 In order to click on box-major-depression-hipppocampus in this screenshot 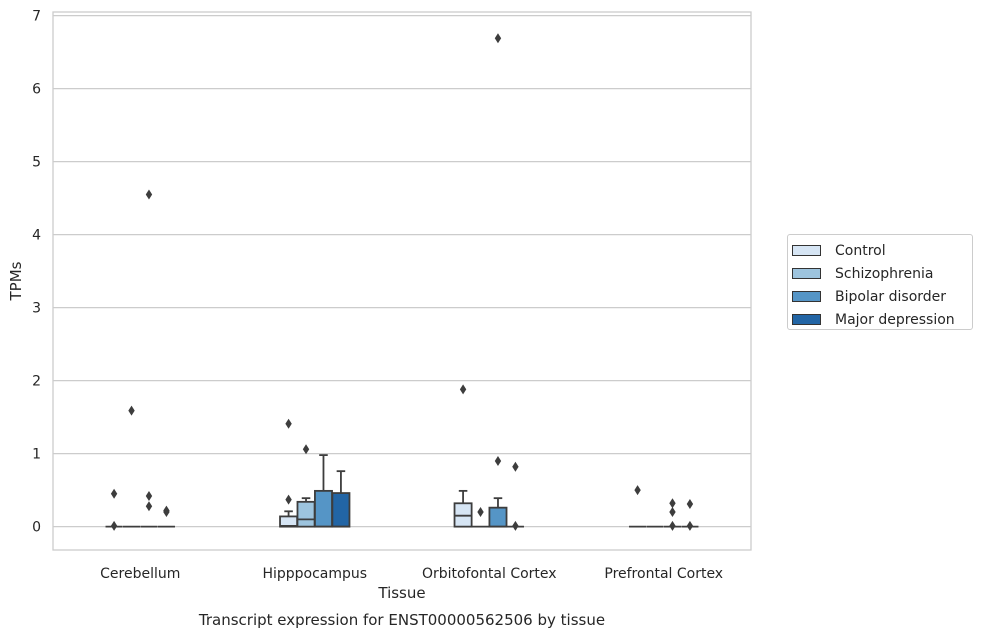, I will do `click(341, 499)`.